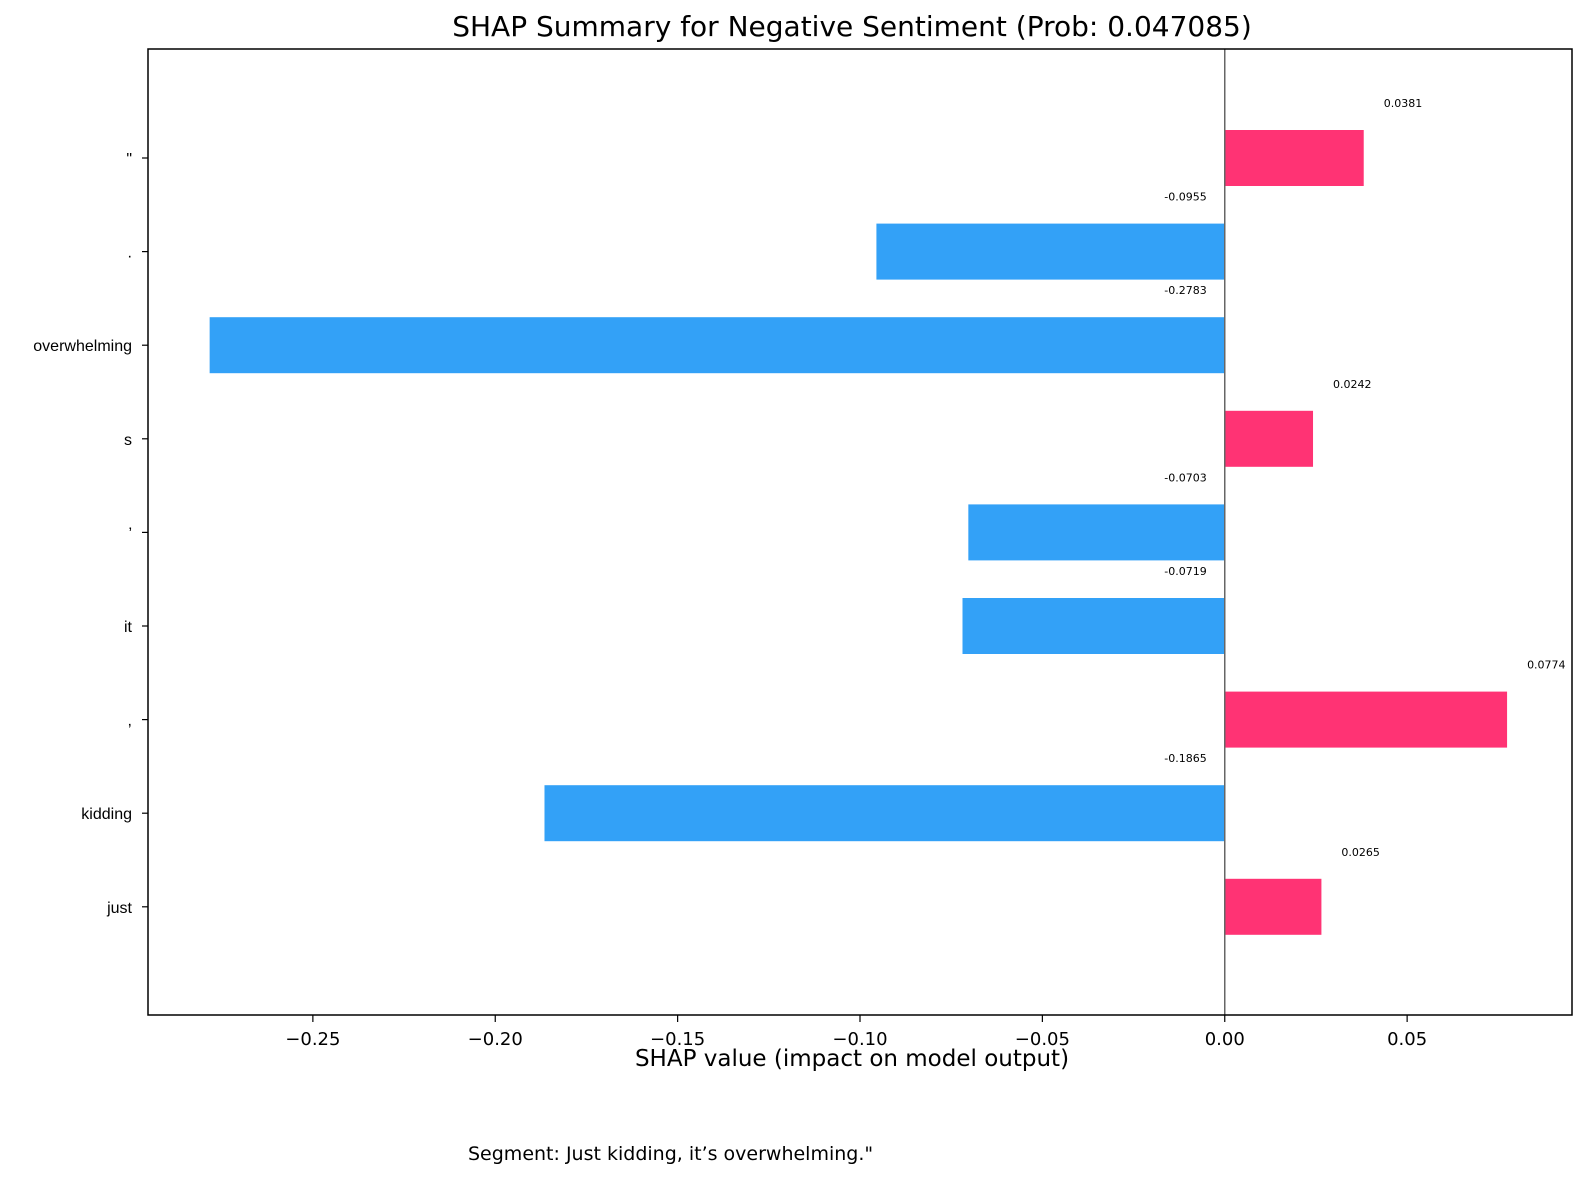  I want to click on value-label-7: -0.1865, so click(1185, 758).